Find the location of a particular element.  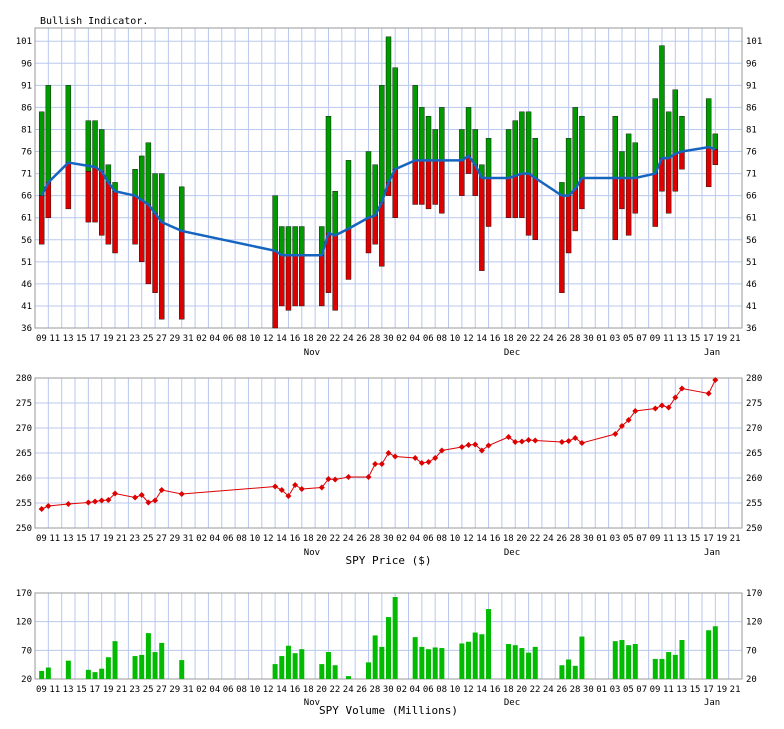

y-tick-label-right: 51 is located at coordinates (751, 263).